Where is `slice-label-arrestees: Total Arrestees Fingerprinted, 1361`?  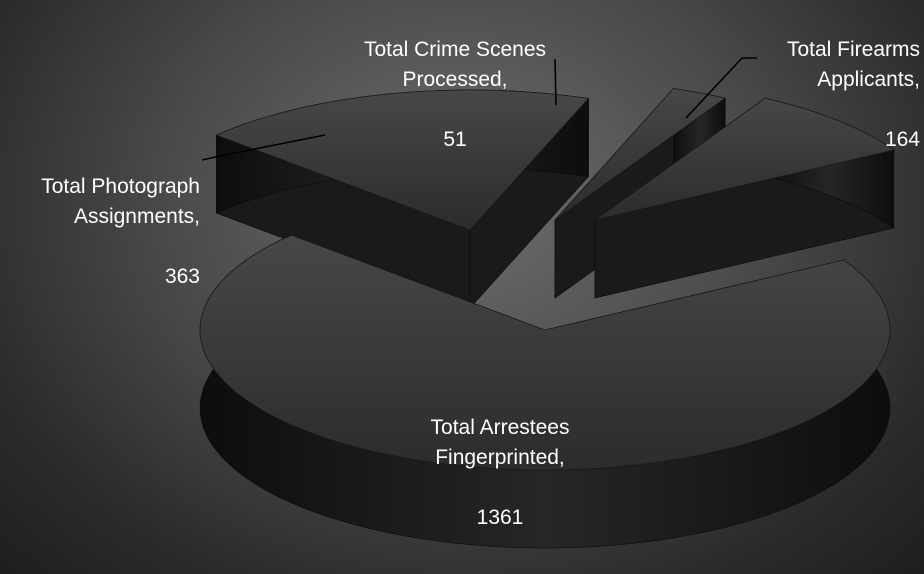 slice-label-arrestees: Total Arrestees Fingerprinted, 1361 is located at coordinates (500, 458).